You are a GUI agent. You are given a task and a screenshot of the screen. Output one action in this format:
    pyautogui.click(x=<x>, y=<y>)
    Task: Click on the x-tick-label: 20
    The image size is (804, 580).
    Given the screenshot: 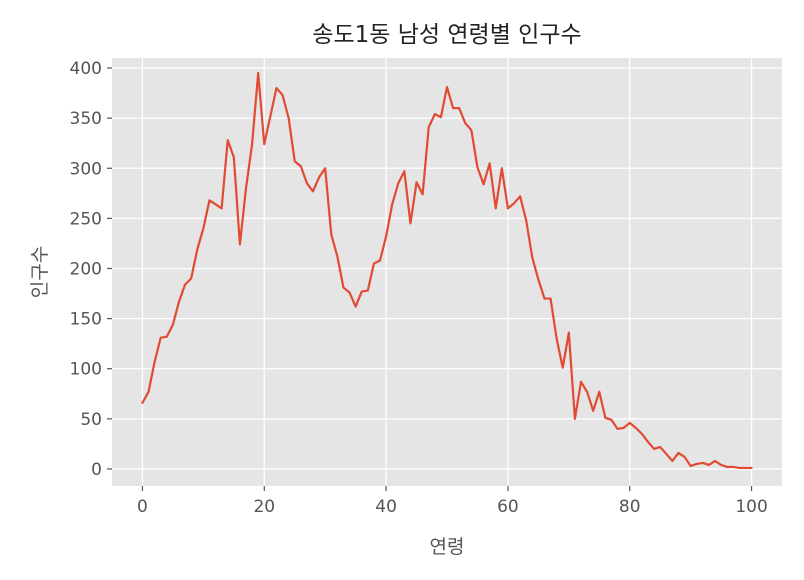 What is the action you would take?
    pyautogui.click(x=264, y=507)
    